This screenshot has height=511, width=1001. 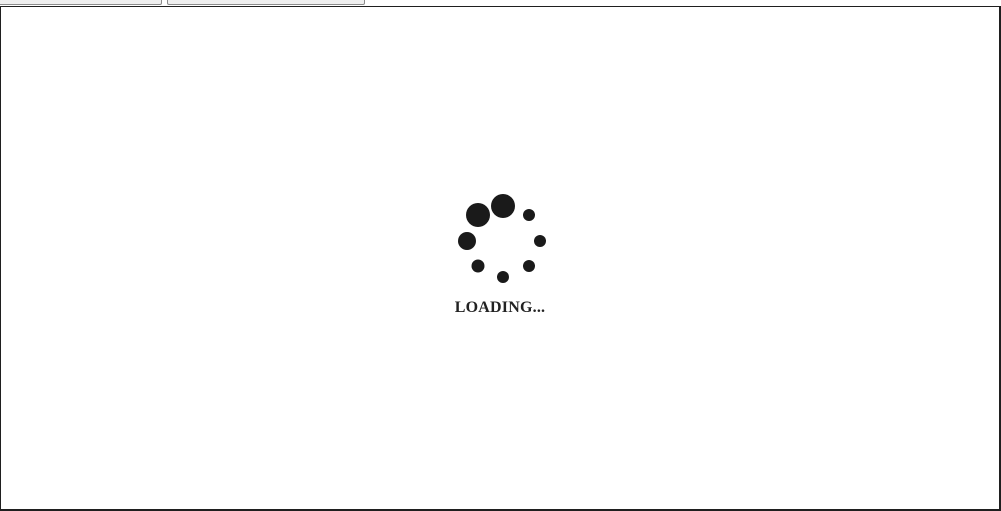 What do you see at coordinates (500, 3) in the screenshot?
I see `tab-strip` at bounding box center [500, 3].